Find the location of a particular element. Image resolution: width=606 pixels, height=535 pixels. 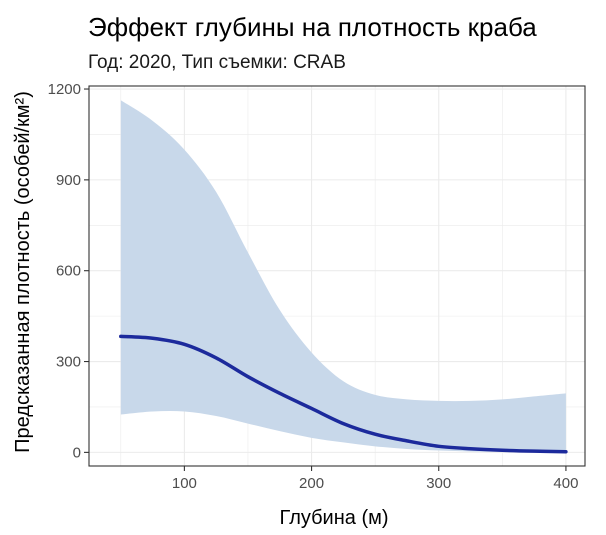

y-axis: 0 300 600 900 1200 is located at coordinates (68, 271).